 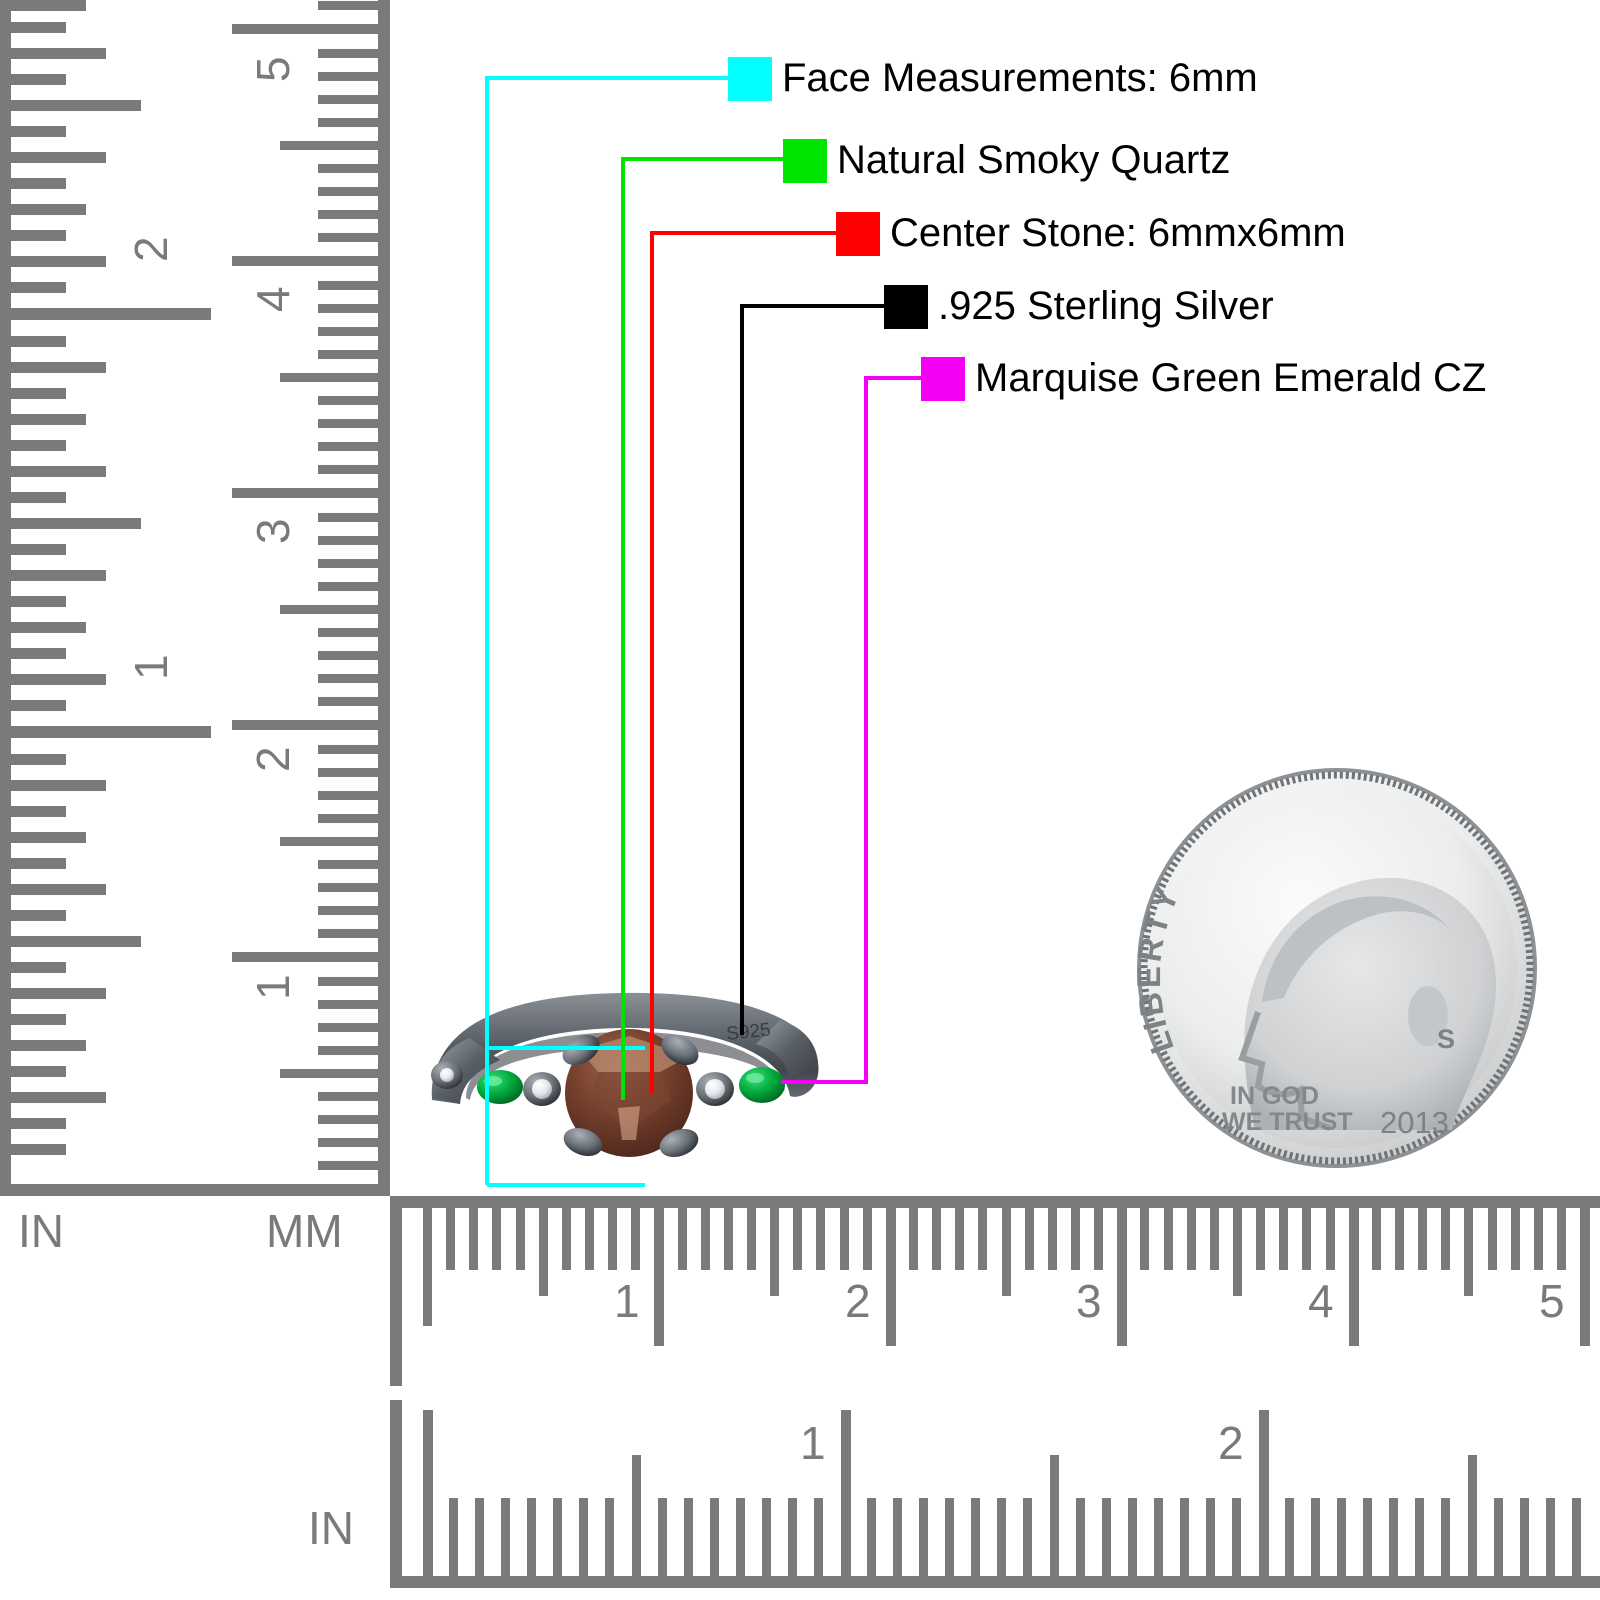 I want to click on legend-swatch-center-stone, so click(x=858, y=234).